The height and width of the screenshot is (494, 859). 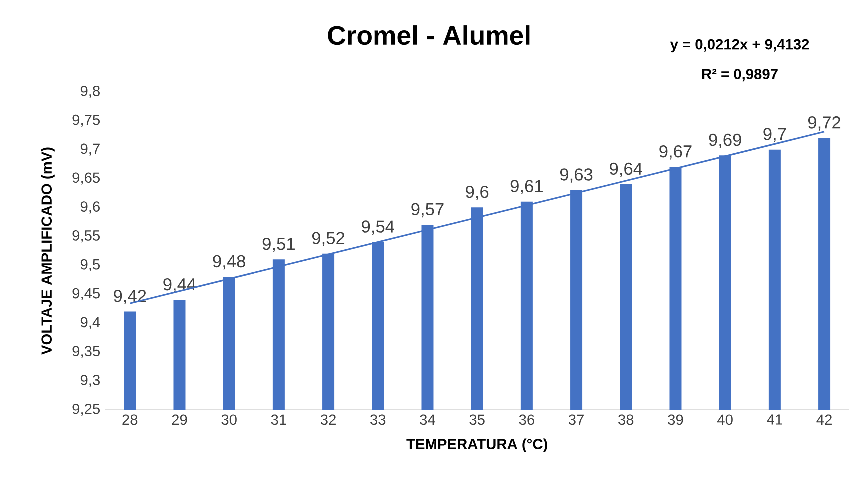 I want to click on x-tick-label: 36, so click(x=526, y=420).